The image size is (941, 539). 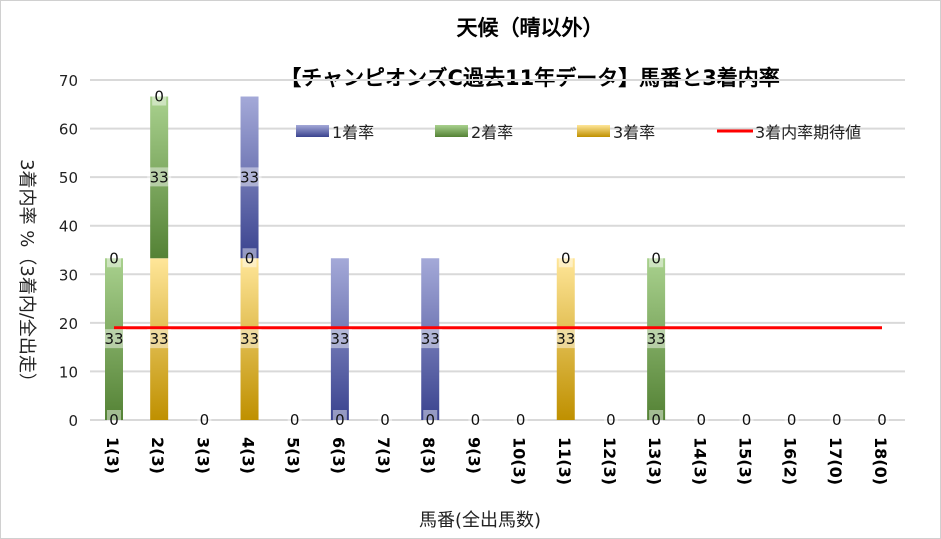 I want to click on chart-subtitle: 【チャンピオンズC過去11年データ】馬番と3着内率, so click(x=530, y=78).